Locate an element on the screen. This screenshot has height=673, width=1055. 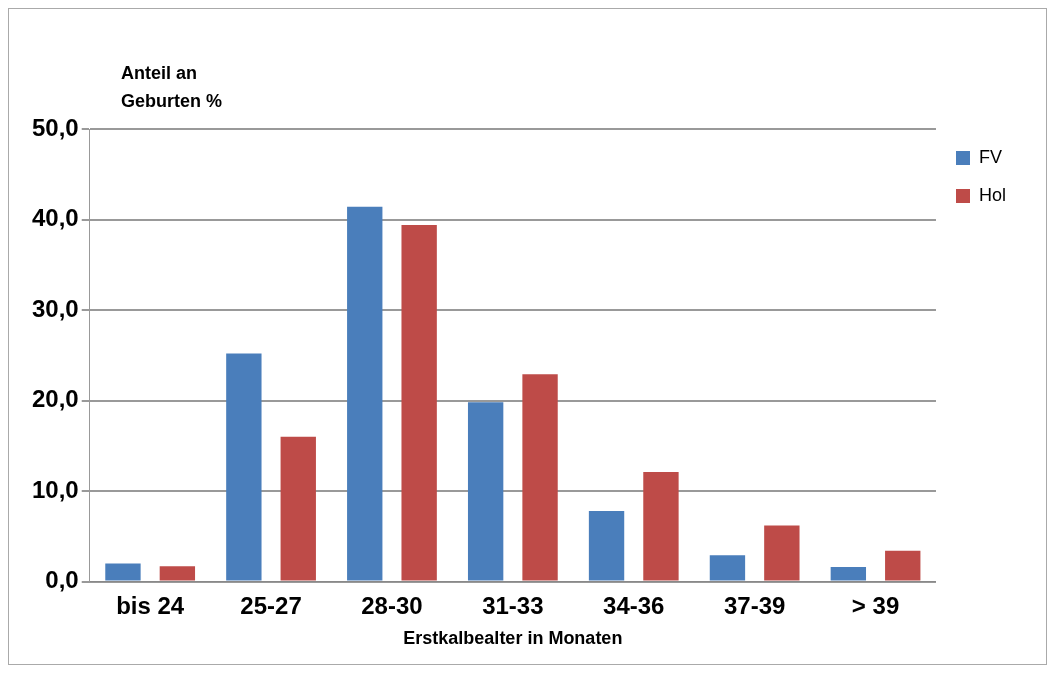
y-tick-label: 40,0 is located at coordinates (55, 218).